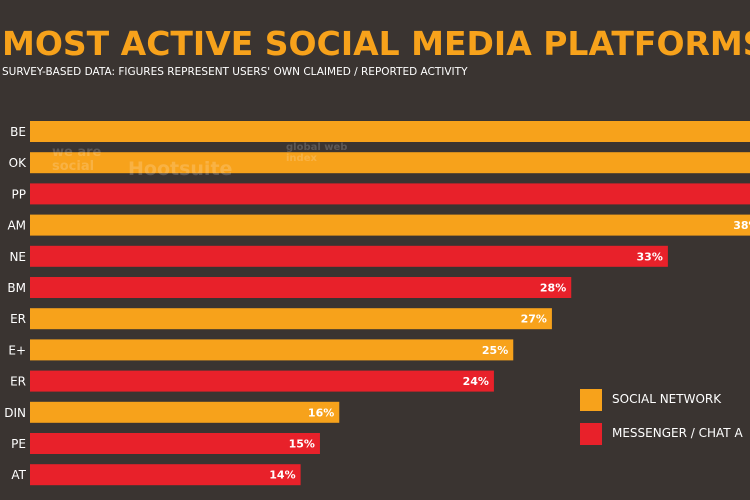 The image size is (750, 500). What do you see at coordinates (650, 256) in the screenshot?
I see `value-label-4: 33%` at bounding box center [650, 256].